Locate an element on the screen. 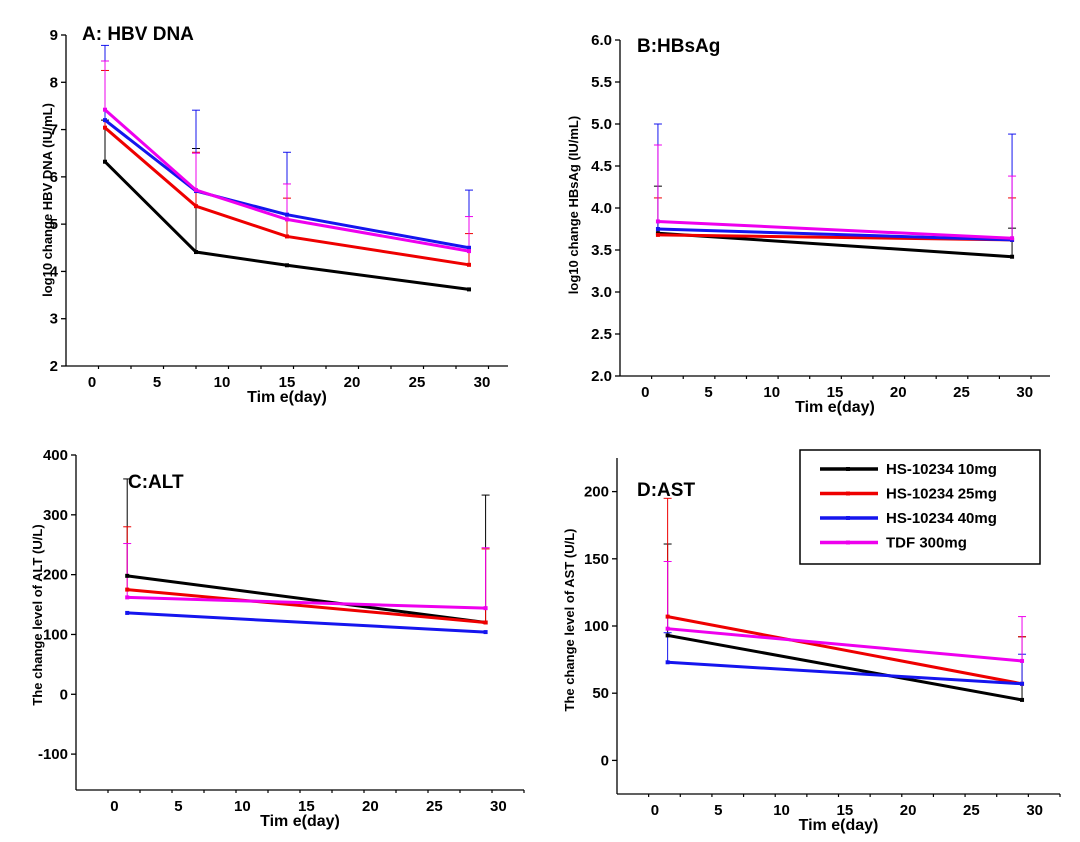  panel-title: C:ALT is located at coordinates (156, 482).